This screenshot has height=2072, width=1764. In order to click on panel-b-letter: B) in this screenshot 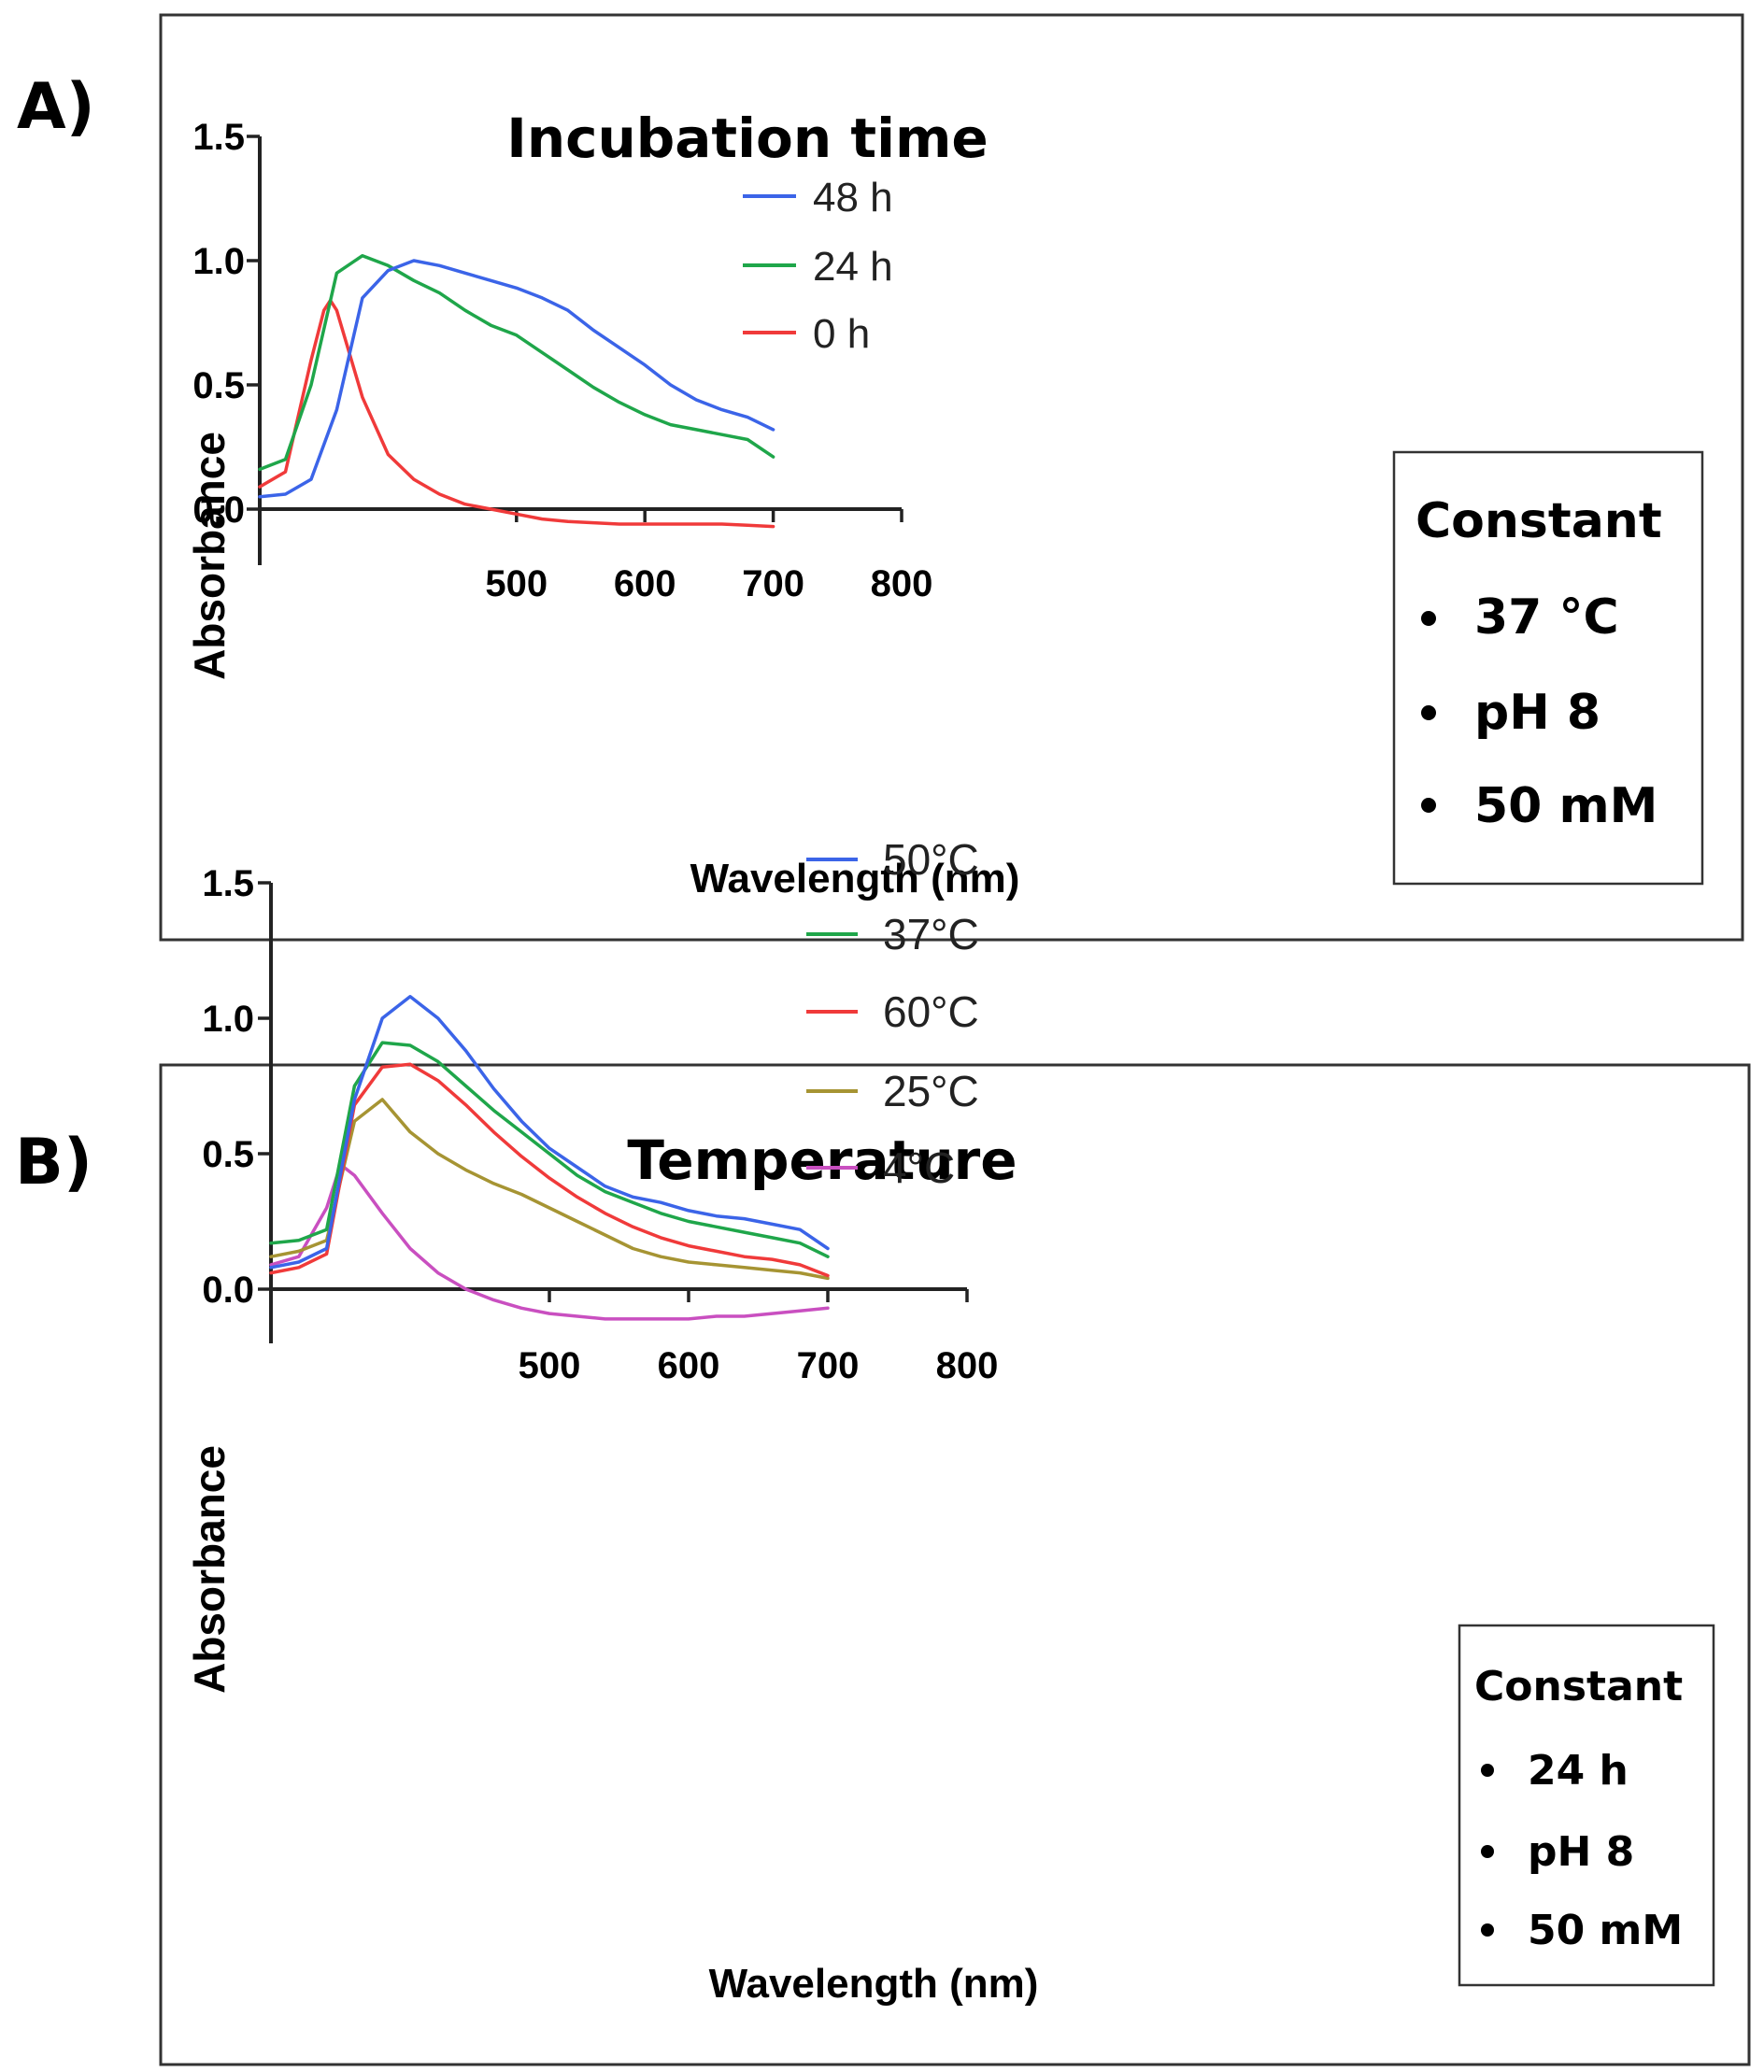, I will do `click(53, 1162)`.